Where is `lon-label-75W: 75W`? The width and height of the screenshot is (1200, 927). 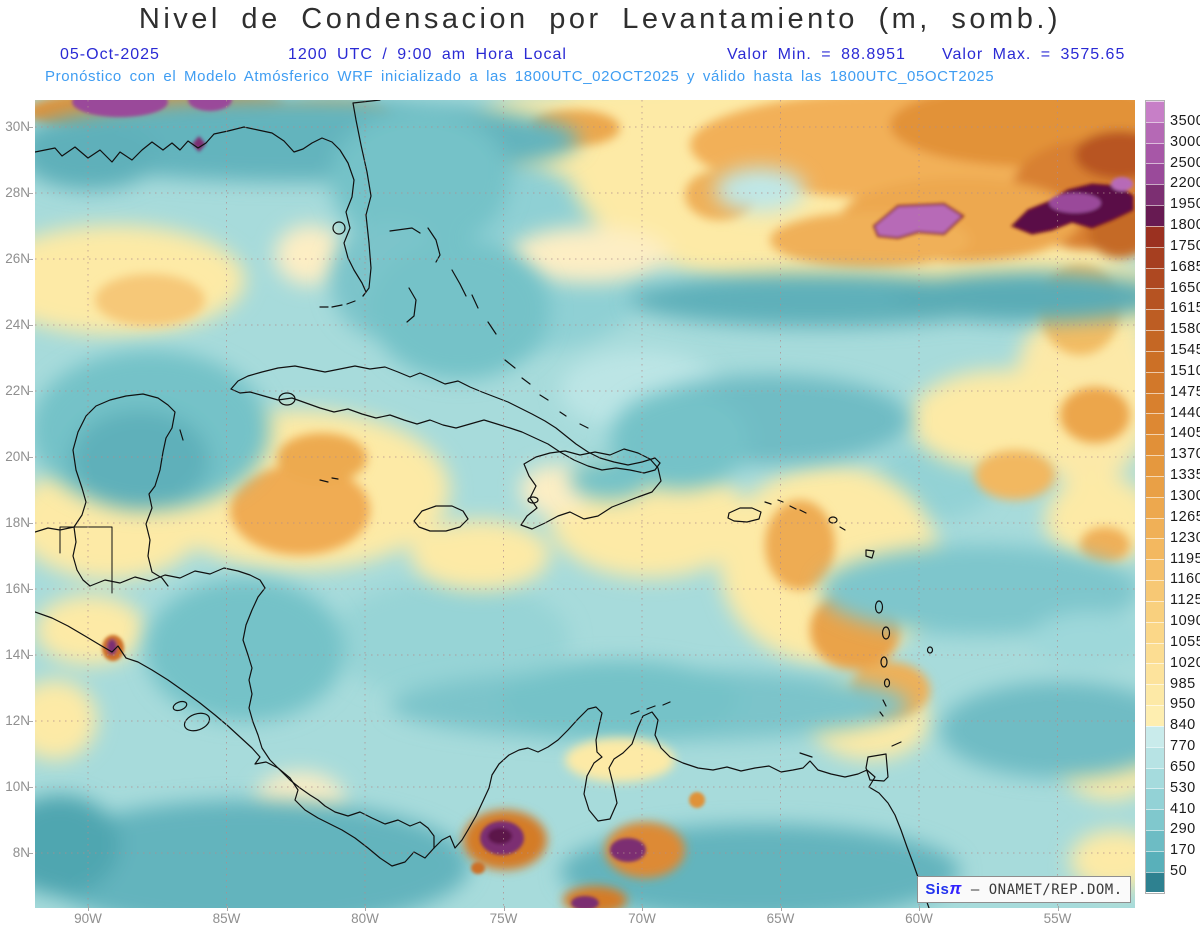
lon-label-75W: 75W is located at coordinates (503, 918).